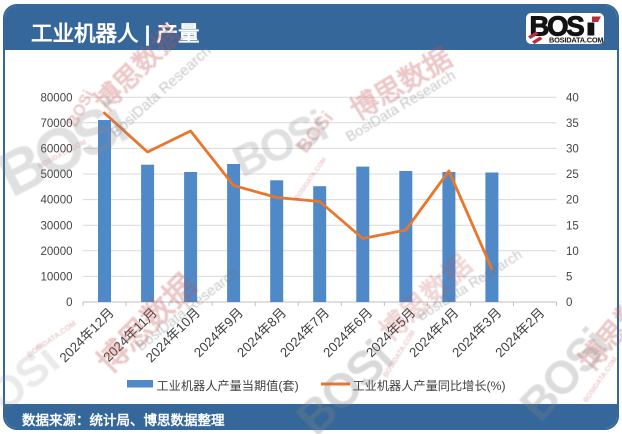 The width and height of the screenshot is (622, 434). I want to click on svg-text: 60000, so click(57, 150).